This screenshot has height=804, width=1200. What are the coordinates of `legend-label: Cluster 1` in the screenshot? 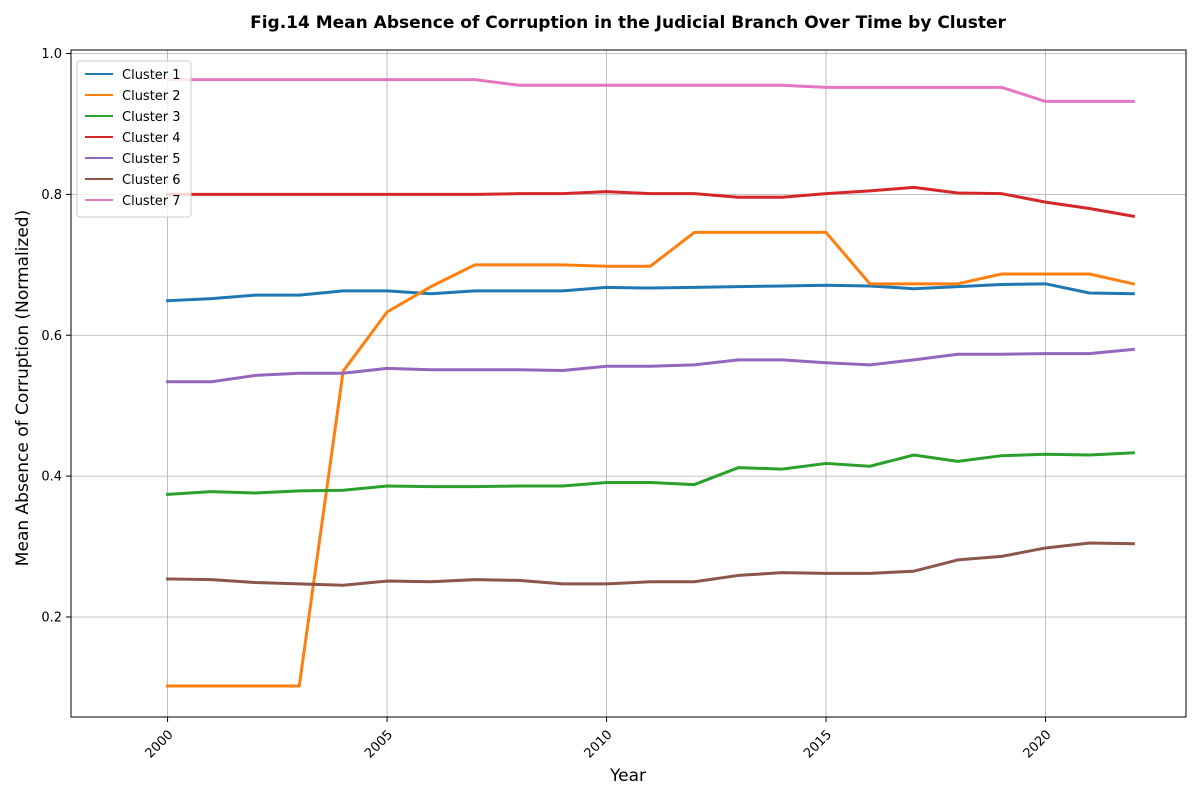 It's located at (151, 75).